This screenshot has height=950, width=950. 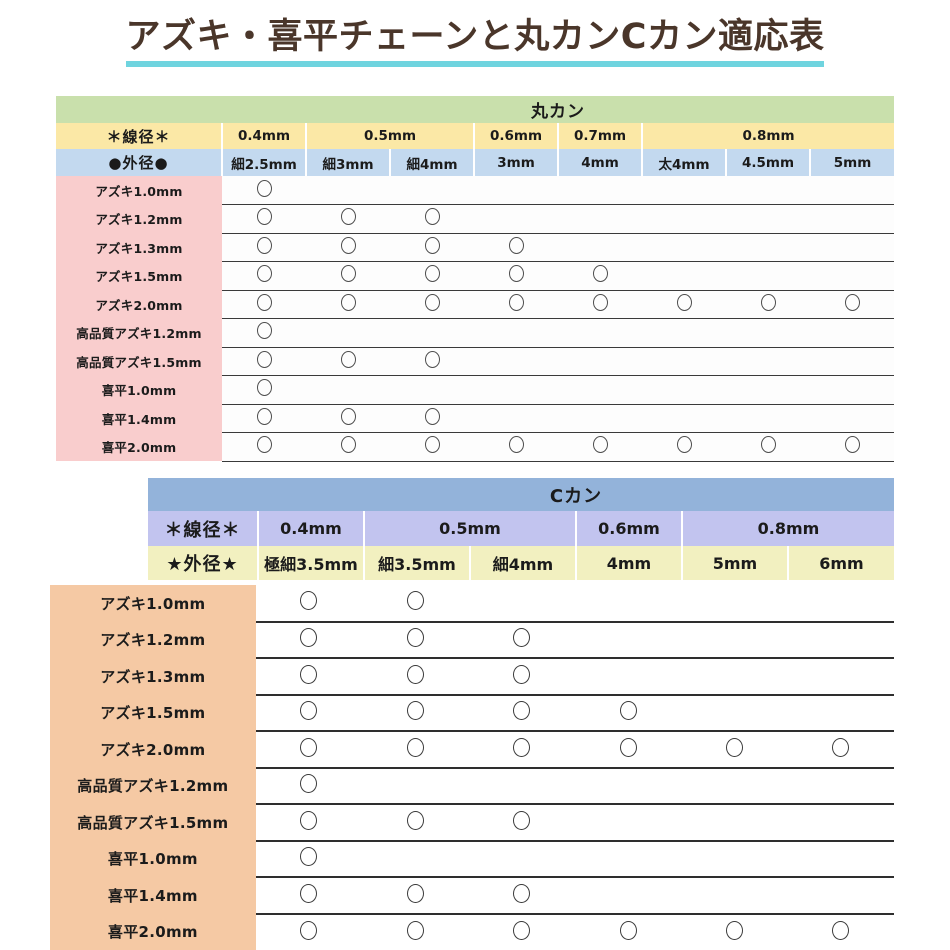 I want to click on ckan-row-label: アズキ1.2mm, so click(x=153, y=639).